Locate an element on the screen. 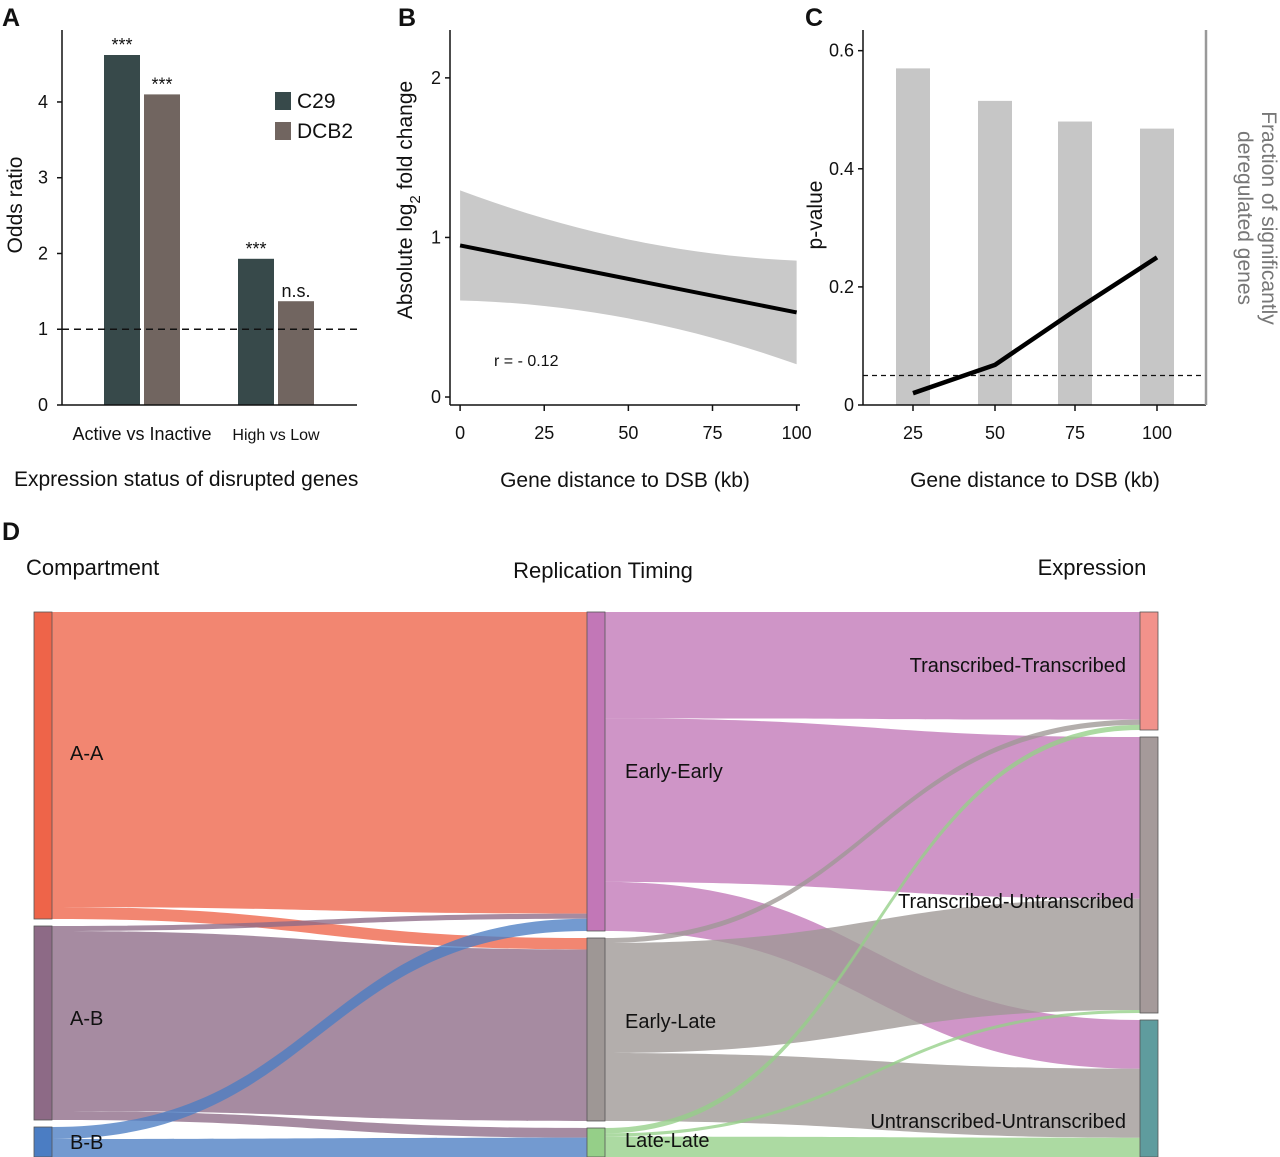  y-tick-label: 0.2 is located at coordinates (841, 287).